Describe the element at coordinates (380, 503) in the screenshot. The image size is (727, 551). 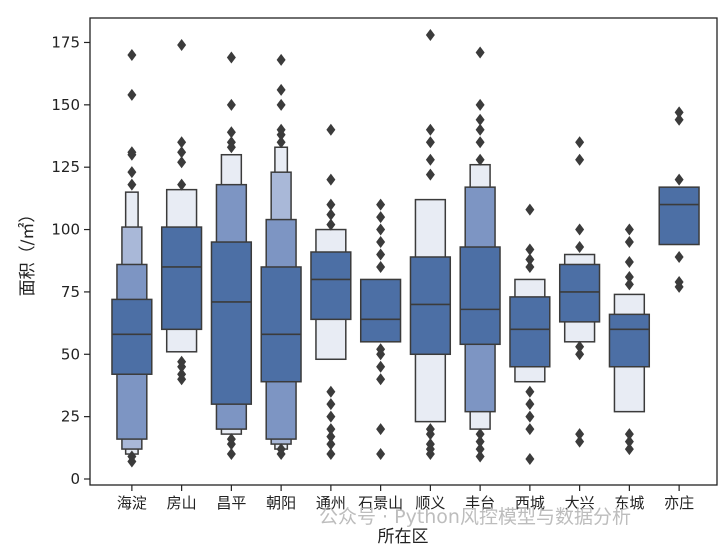
I see `x-tick-label-6: 石景山` at that location.